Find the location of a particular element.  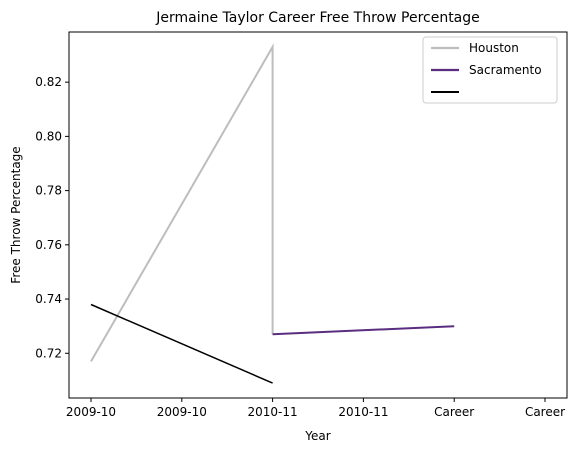

y-tick-label: 0.74 is located at coordinates (48, 299).